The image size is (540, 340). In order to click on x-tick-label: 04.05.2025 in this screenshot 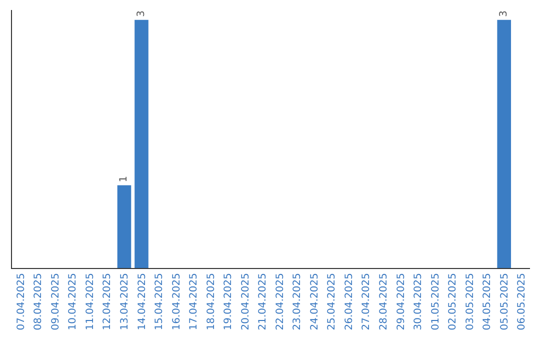, I will do `click(488, 301)`.